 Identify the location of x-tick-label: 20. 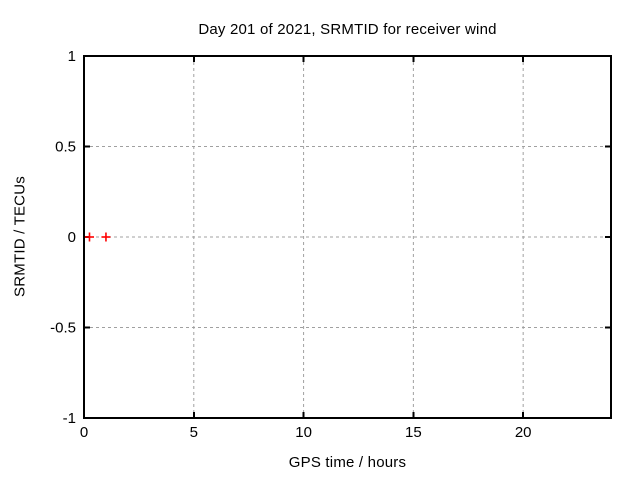
(523, 432).